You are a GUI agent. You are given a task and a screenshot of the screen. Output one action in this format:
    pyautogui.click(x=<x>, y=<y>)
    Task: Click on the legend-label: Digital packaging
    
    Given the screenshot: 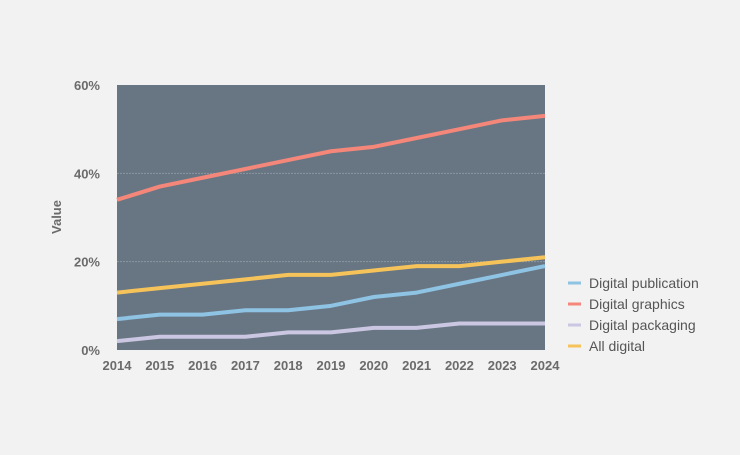 What is the action you would take?
    pyautogui.click(x=642, y=325)
    